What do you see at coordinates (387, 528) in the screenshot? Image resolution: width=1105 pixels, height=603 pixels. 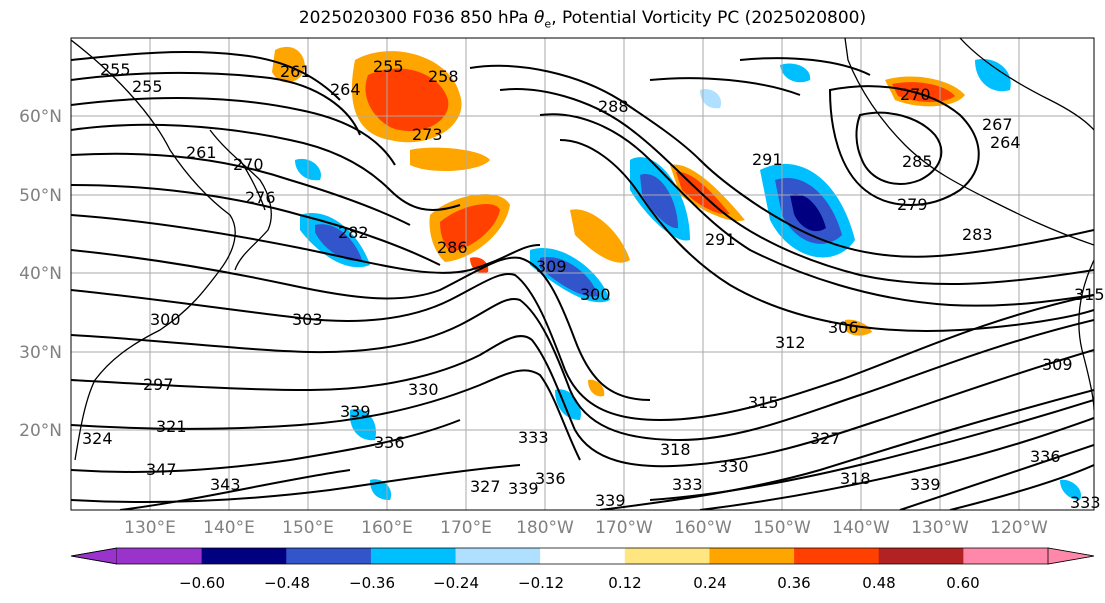 I see `lon-label: 160°E` at bounding box center [387, 528].